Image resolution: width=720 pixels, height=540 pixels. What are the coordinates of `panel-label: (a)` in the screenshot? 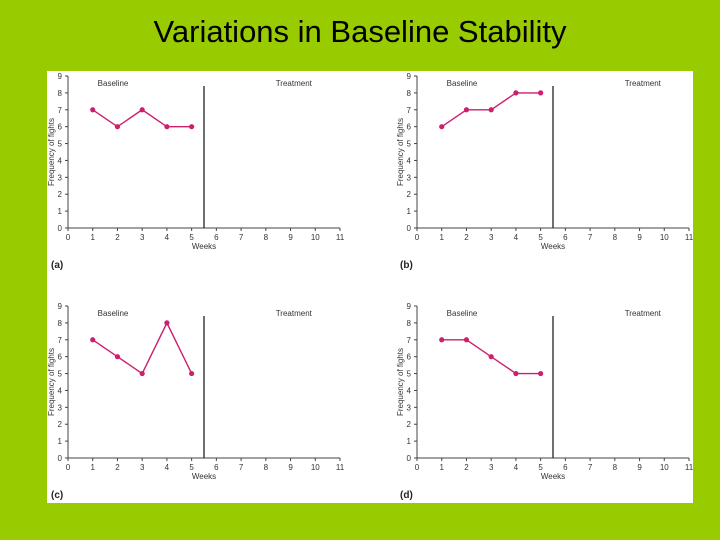 It's located at (57, 265).